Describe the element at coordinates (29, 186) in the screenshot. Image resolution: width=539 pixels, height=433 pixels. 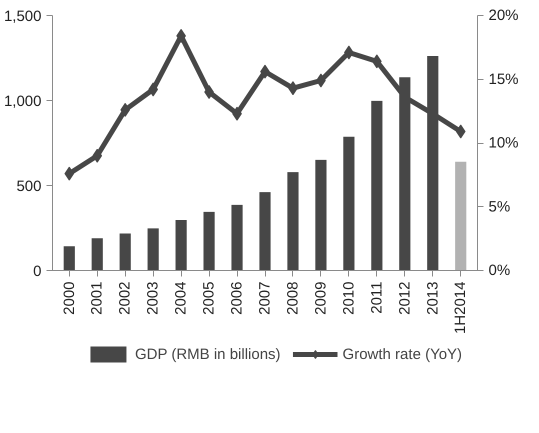
I see `y-tick-label: 500` at that location.